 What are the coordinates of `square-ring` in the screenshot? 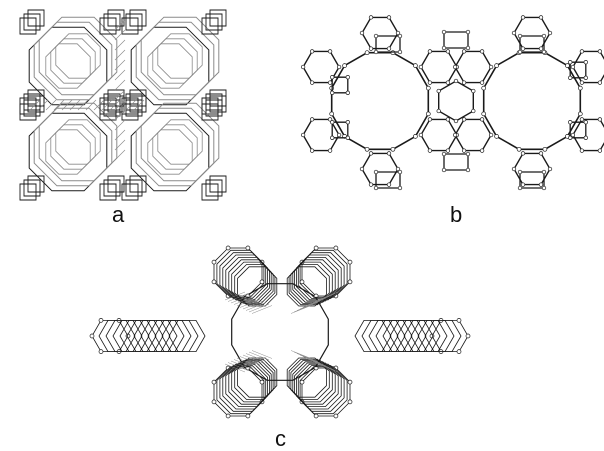 It's located at (456, 40).